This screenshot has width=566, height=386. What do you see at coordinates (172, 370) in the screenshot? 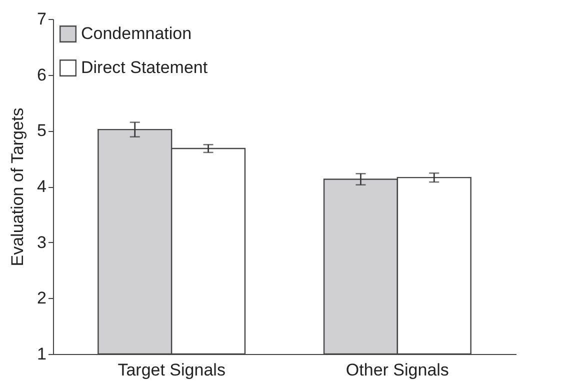
I see `x-tick-label: Target Signals` at bounding box center [172, 370].